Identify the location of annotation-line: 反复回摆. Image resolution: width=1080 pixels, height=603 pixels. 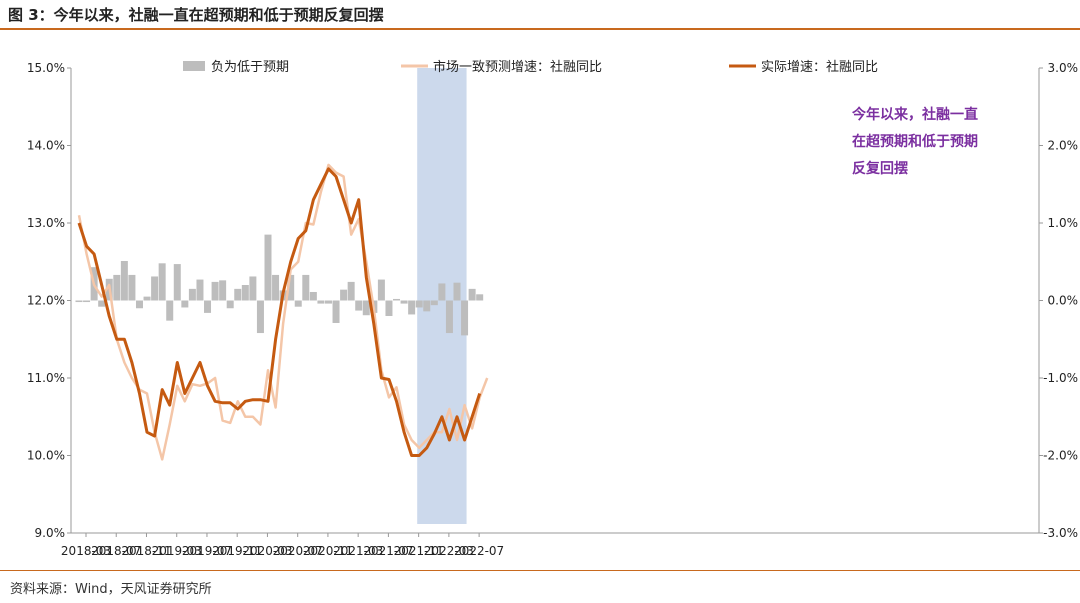
(880, 168).